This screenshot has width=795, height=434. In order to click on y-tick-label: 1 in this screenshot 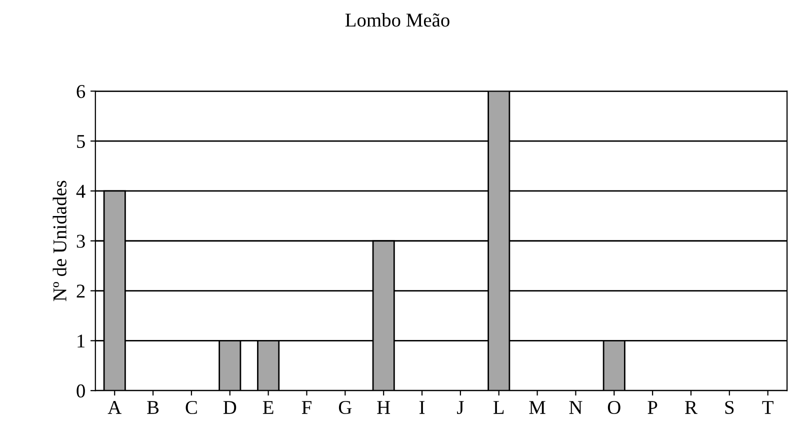, I will do `click(81, 341)`.